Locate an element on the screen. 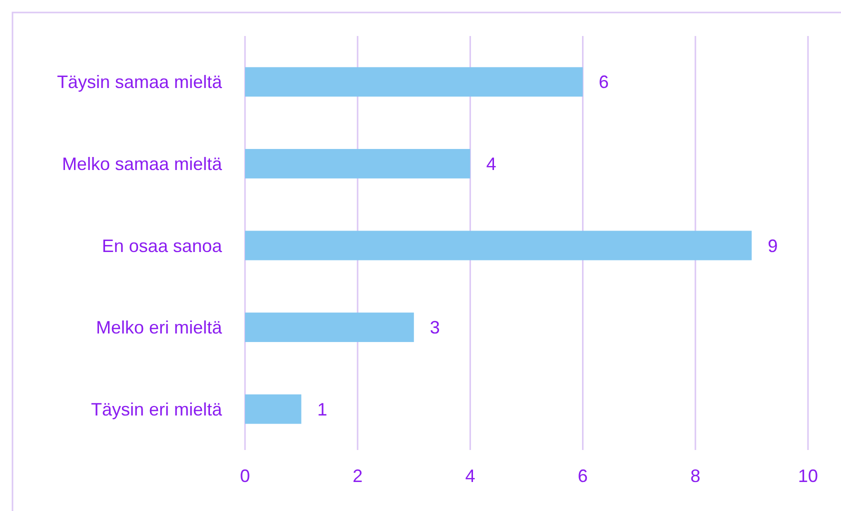 The width and height of the screenshot is (841, 511). x-tick-label: 4 is located at coordinates (470, 476).